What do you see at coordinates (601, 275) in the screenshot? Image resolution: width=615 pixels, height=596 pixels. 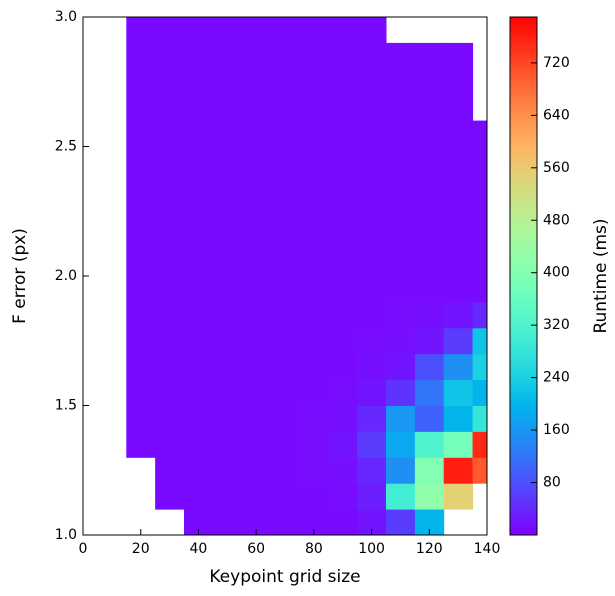 I see `colorbar-label: Runtime (ms)` at bounding box center [601, 275].